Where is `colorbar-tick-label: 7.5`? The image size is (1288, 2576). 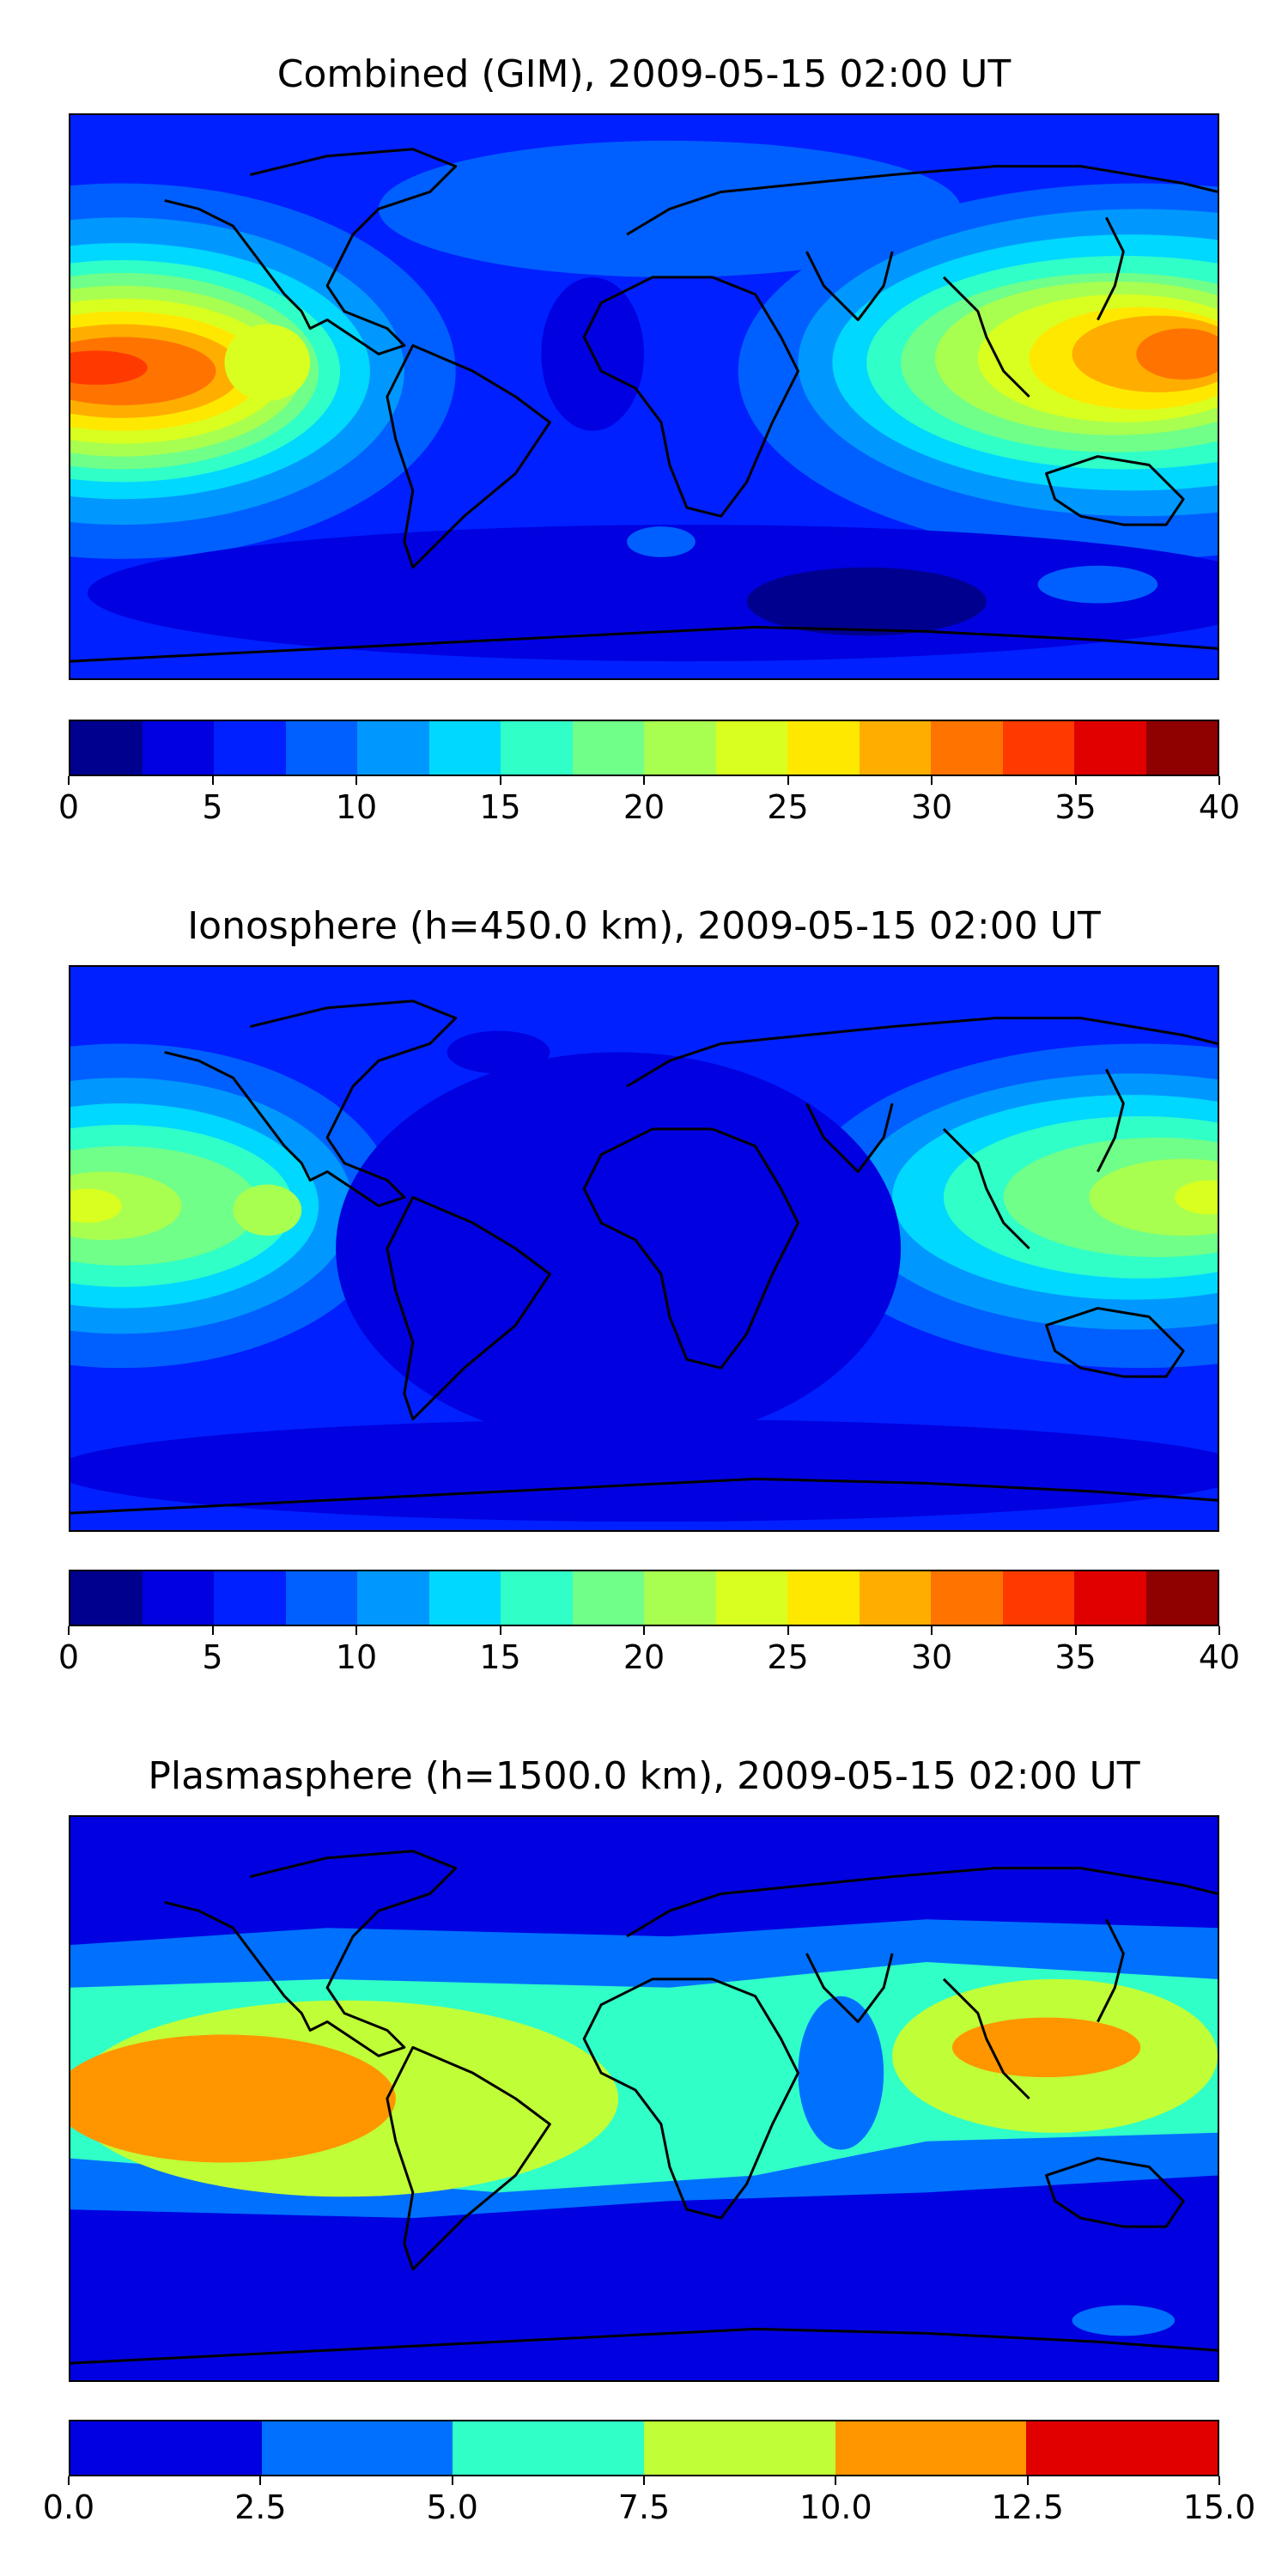
colorbar-tick-label: 7.5 is located at coordinates (644, 2507).